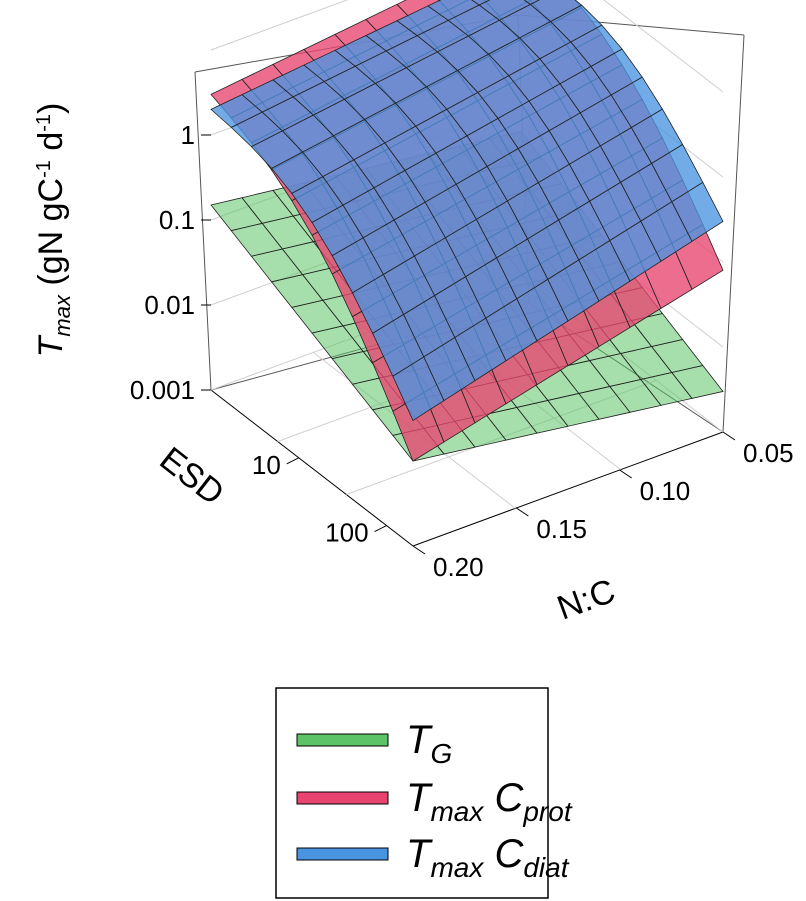 The width and height of the screenshot is (806, 901). Describe the element at coordinates (312, 468) in the screenshot. I see `floor-front-left-edge` at that location.